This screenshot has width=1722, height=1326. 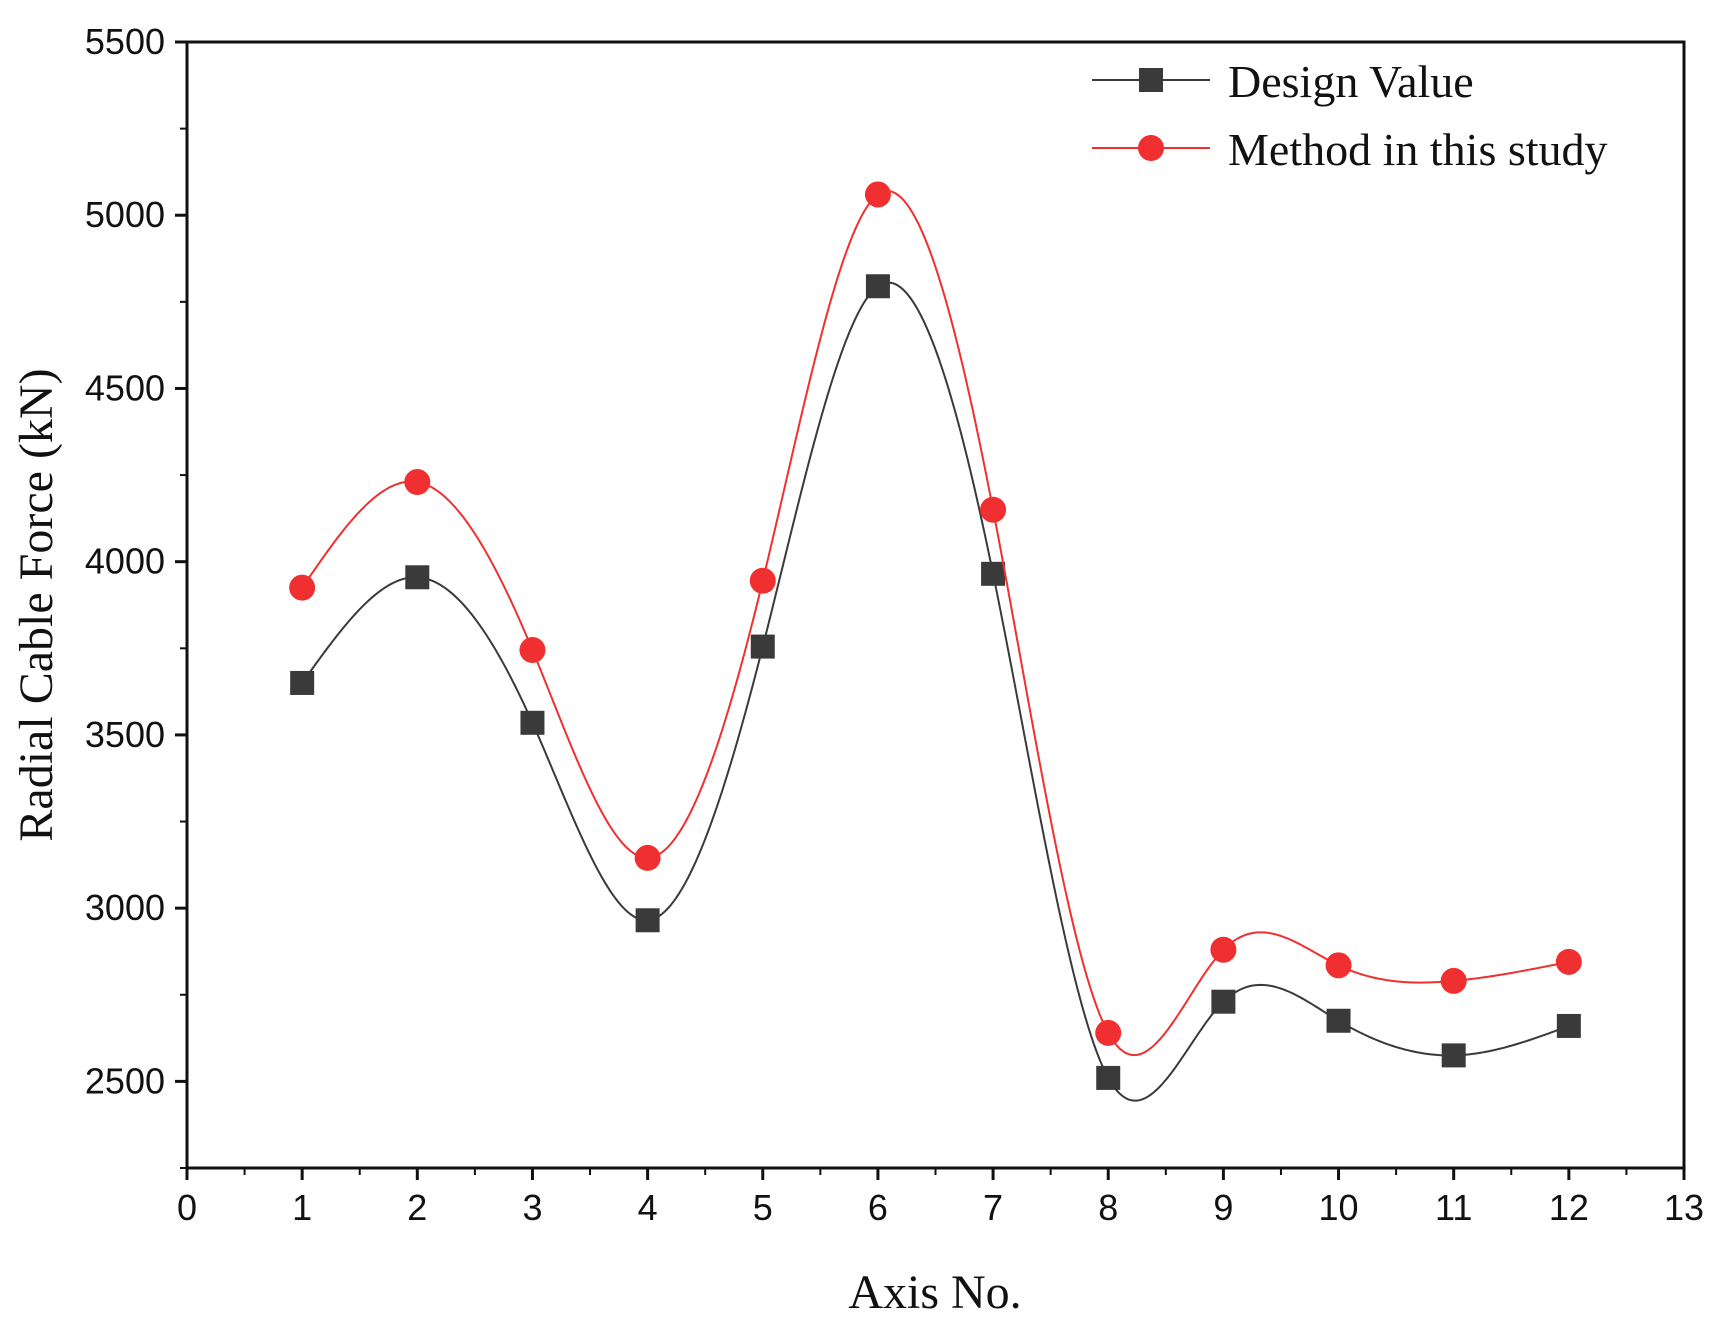 I want to click on y-tick-label: 4500, so click(x=125, y=387).